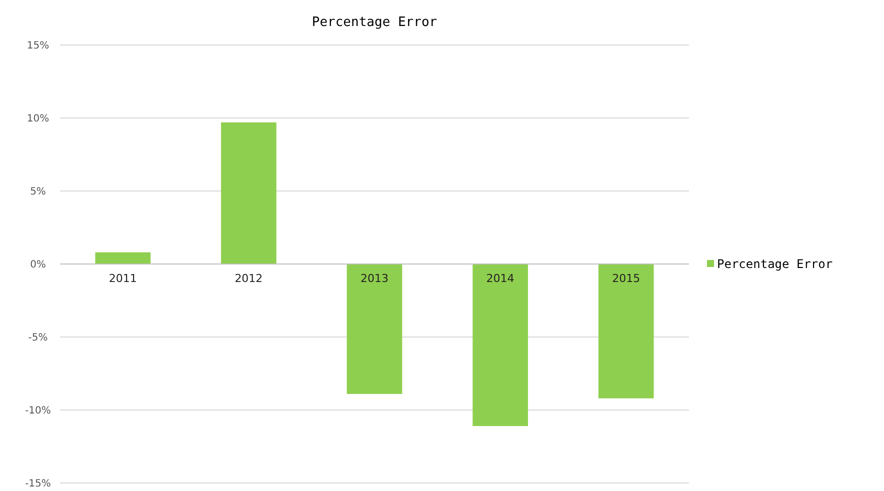 The image size is (884, 491). I want to click on x-tick-label: 2014, so click(500, 278).